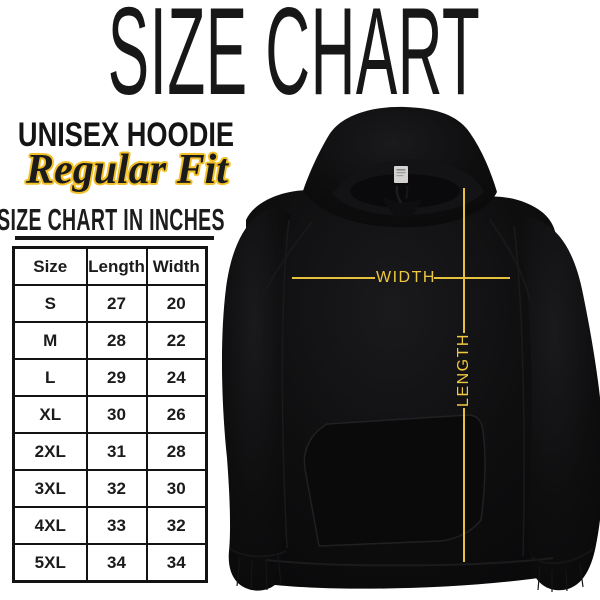  Describe the element at coordinates (409, 562) in the screenshot. I see `hem-line` at that location.